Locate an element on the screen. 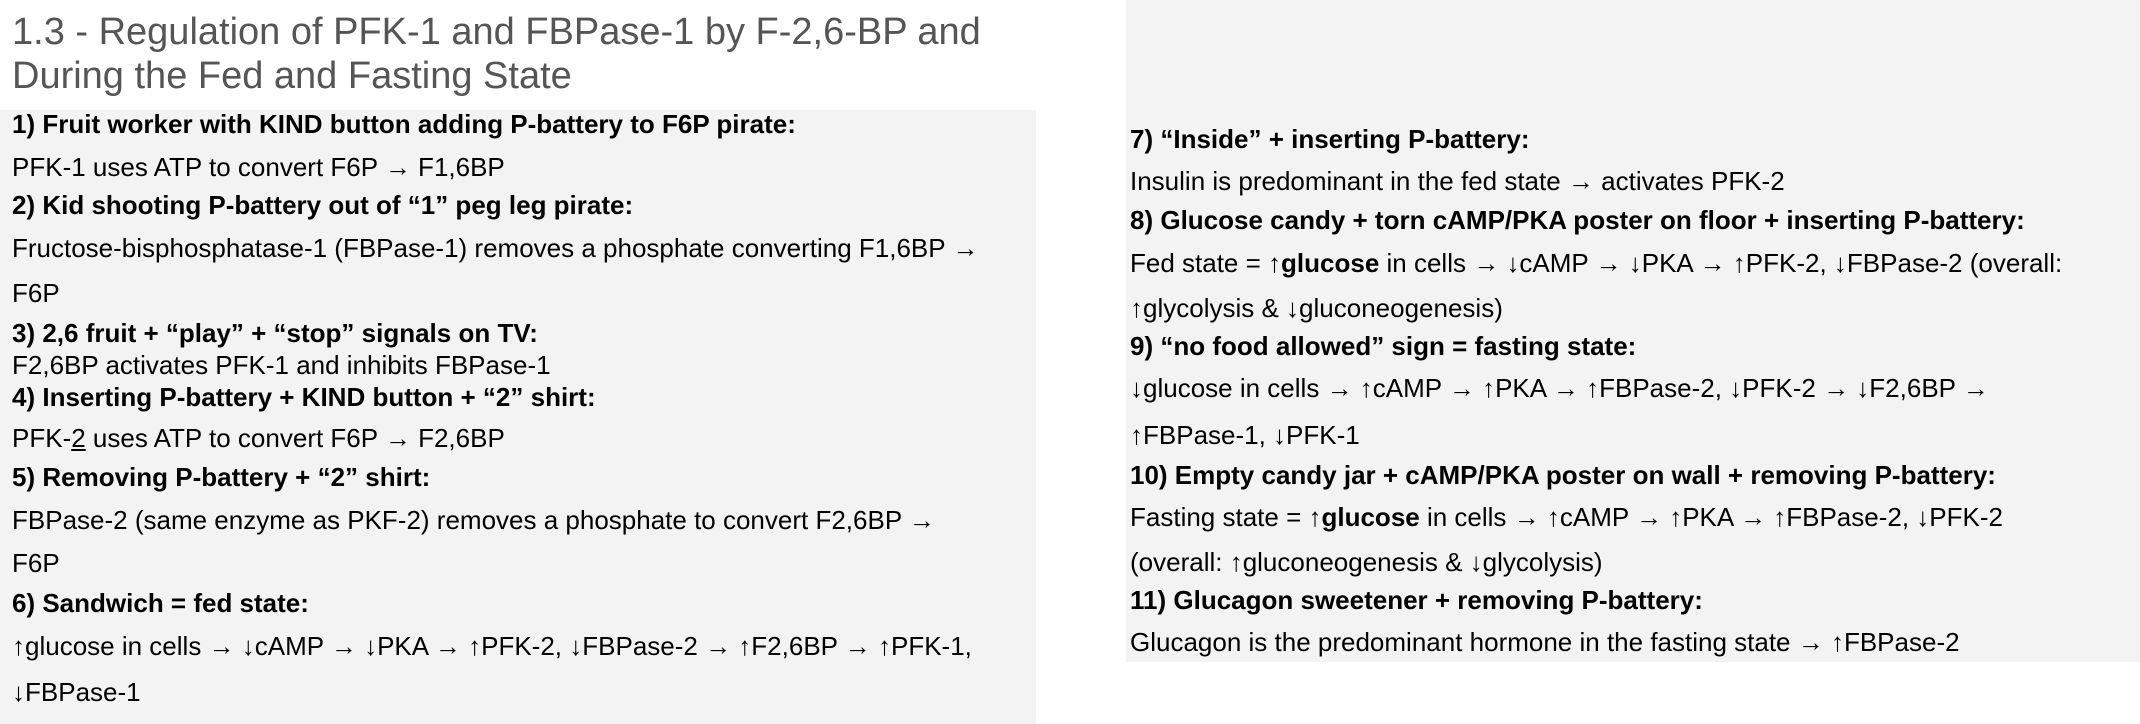 This screenshot has height=724, width=2140. text-6b: ↓FBPase-1 is located at coordinates (76, 692).